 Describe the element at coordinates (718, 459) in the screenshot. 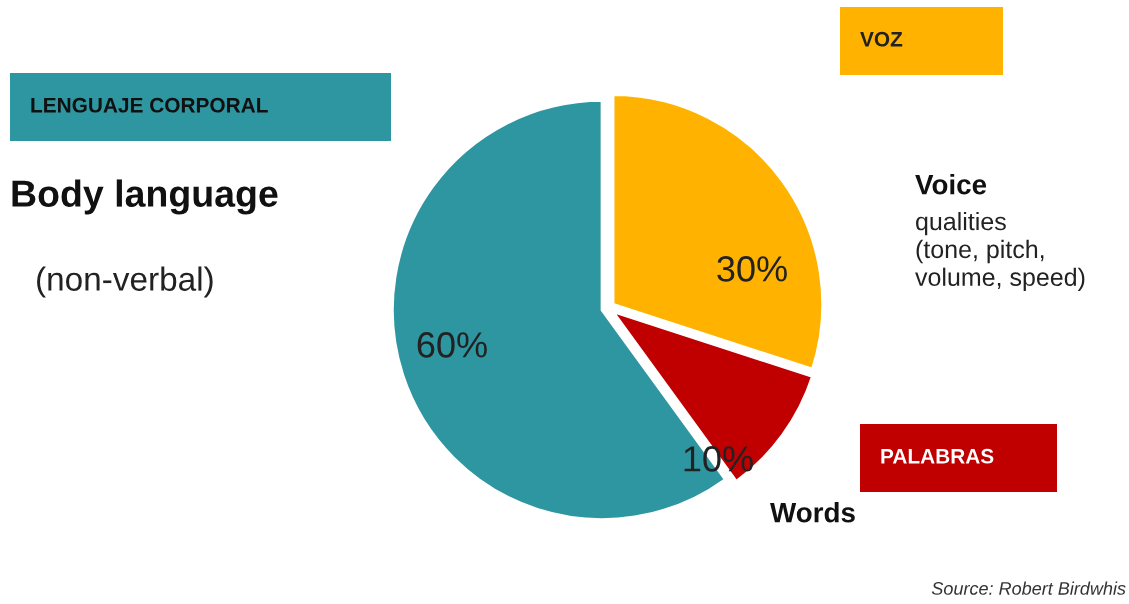

I see `data-label: 10%` at that location.